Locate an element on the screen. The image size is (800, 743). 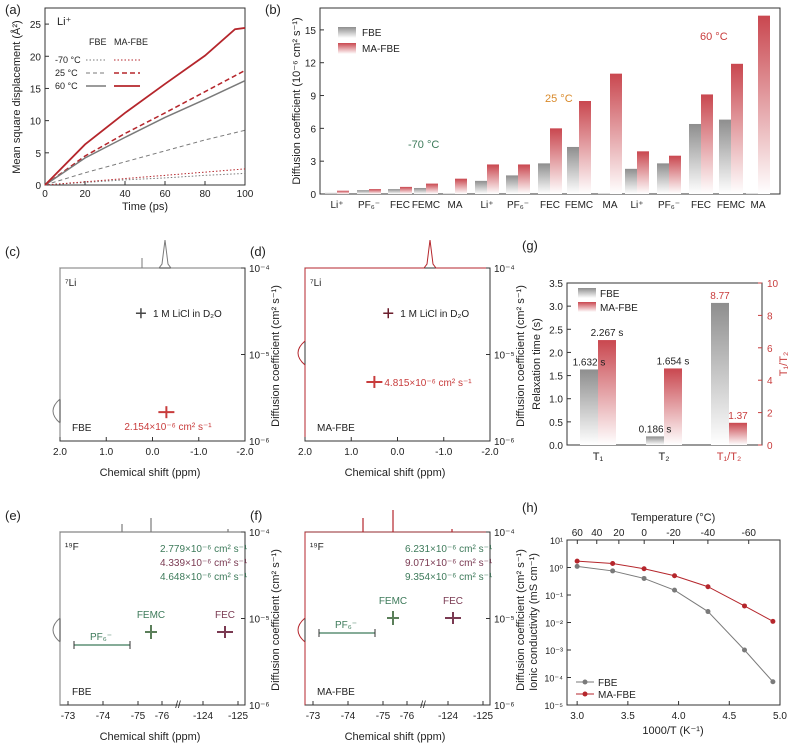
h-series-line is located at coordinates (675, 624).